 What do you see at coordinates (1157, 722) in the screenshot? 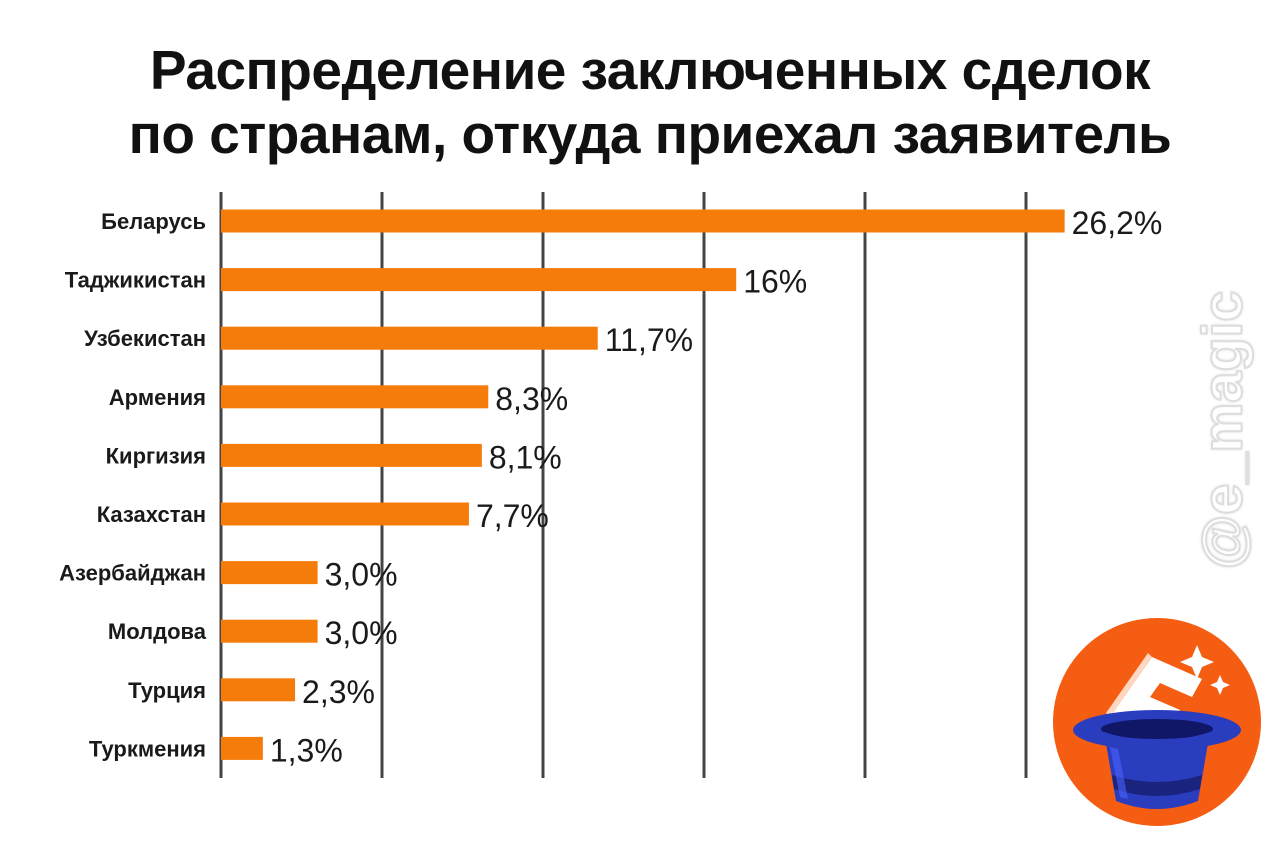
I see `e-magic-hat-logo-icon` at bounding box center [1157, 722].